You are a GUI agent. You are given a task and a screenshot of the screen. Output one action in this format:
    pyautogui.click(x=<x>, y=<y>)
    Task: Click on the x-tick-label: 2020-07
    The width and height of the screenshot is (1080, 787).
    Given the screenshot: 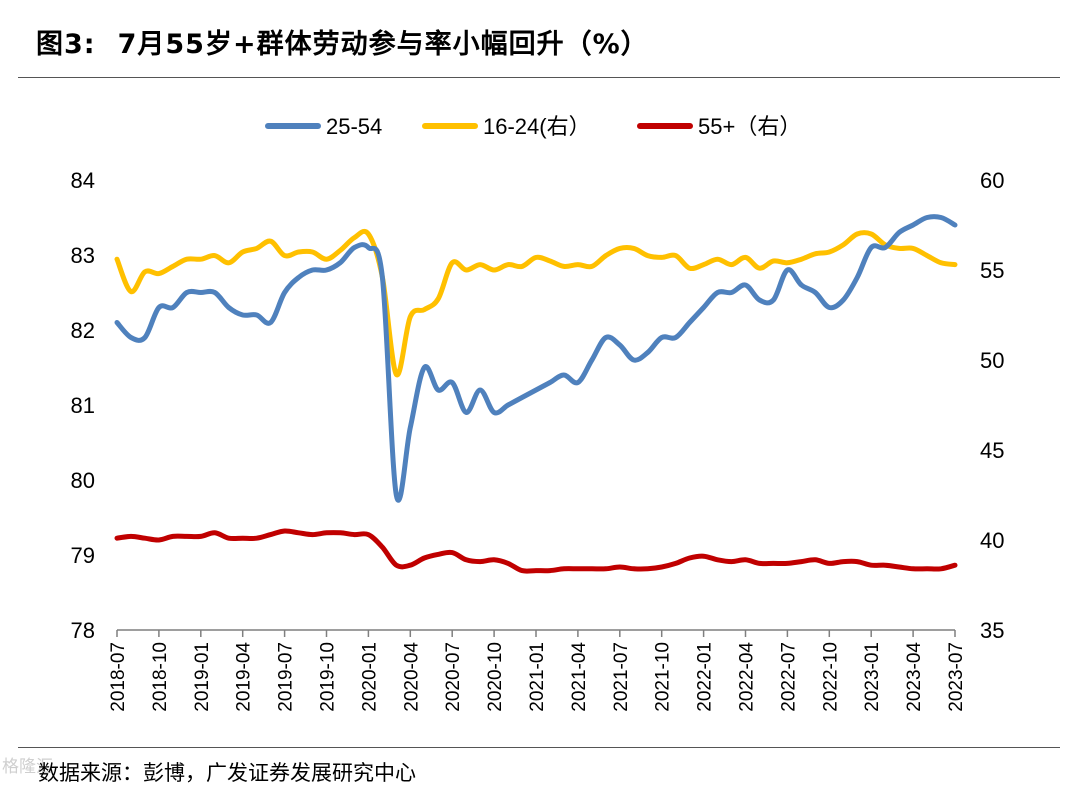 What is the action you would take?
    pyautogui.click(x=453, y=677)
    